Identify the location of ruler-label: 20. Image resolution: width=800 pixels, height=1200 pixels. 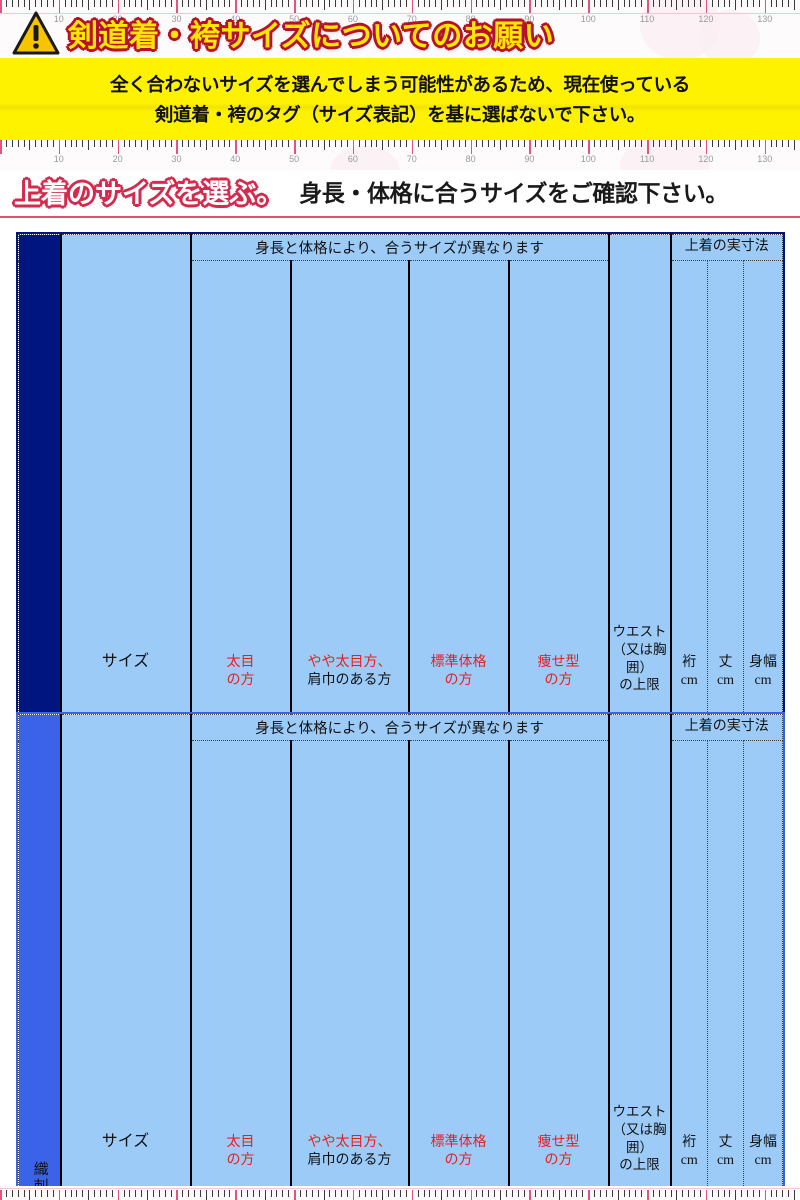
(117, 159).